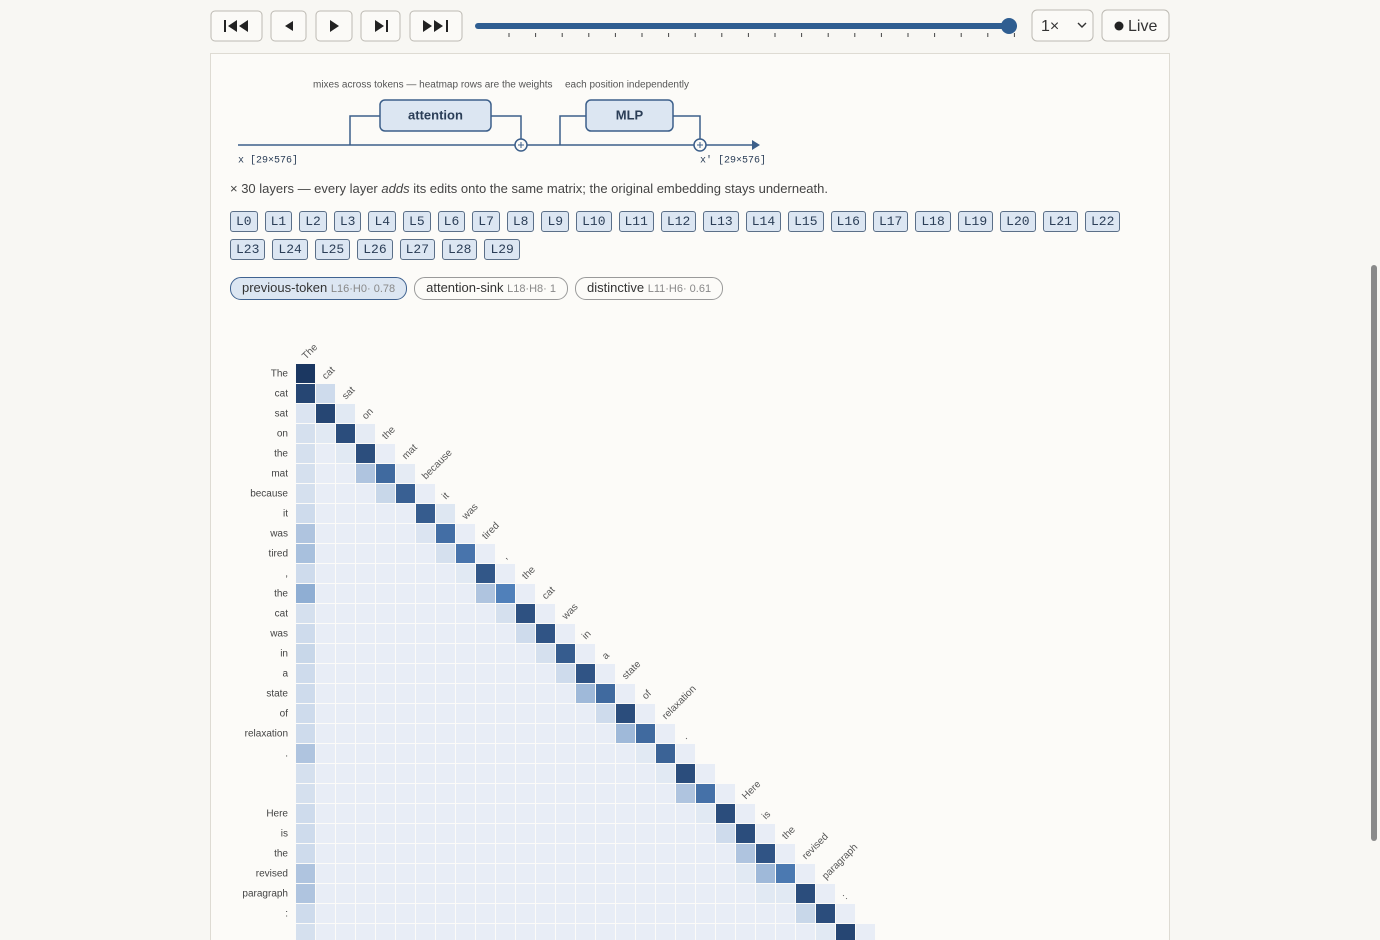 The image size is (1380, 940). Describe the element at coordinates (529, 573) in the screenshot. I see `column-label: the` at that location.